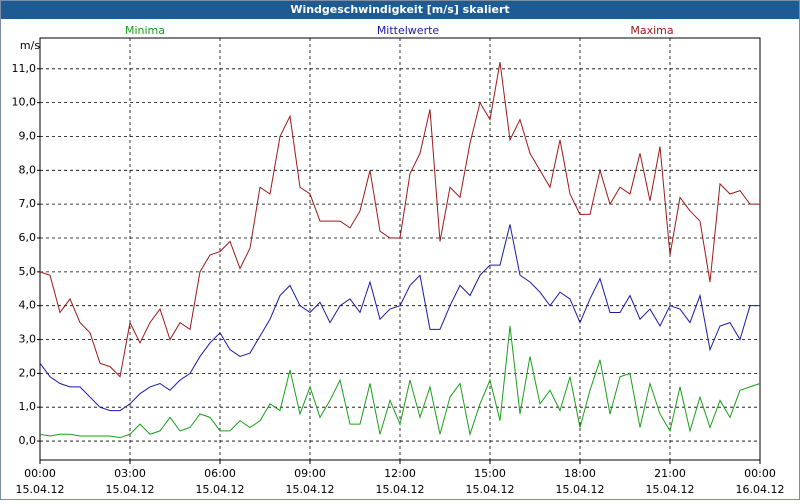 The width and height of the screenshot is (800, 504). I want to click on title-bar, so click(400, 10).